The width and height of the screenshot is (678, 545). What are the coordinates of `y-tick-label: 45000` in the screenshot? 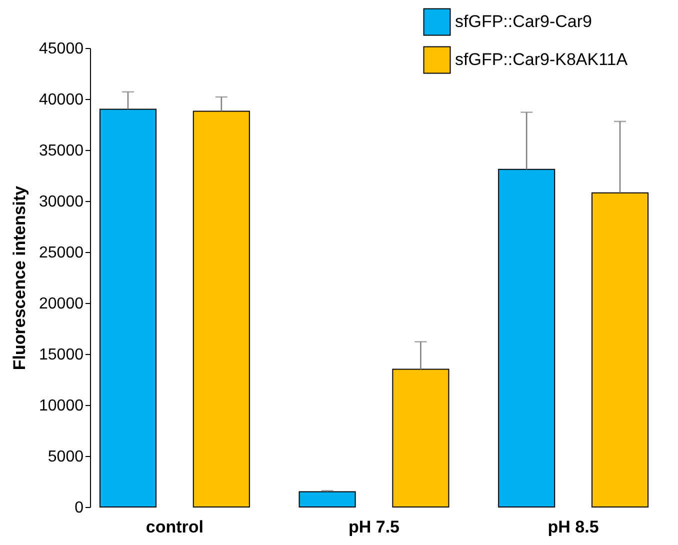 It's located at (61, 49).